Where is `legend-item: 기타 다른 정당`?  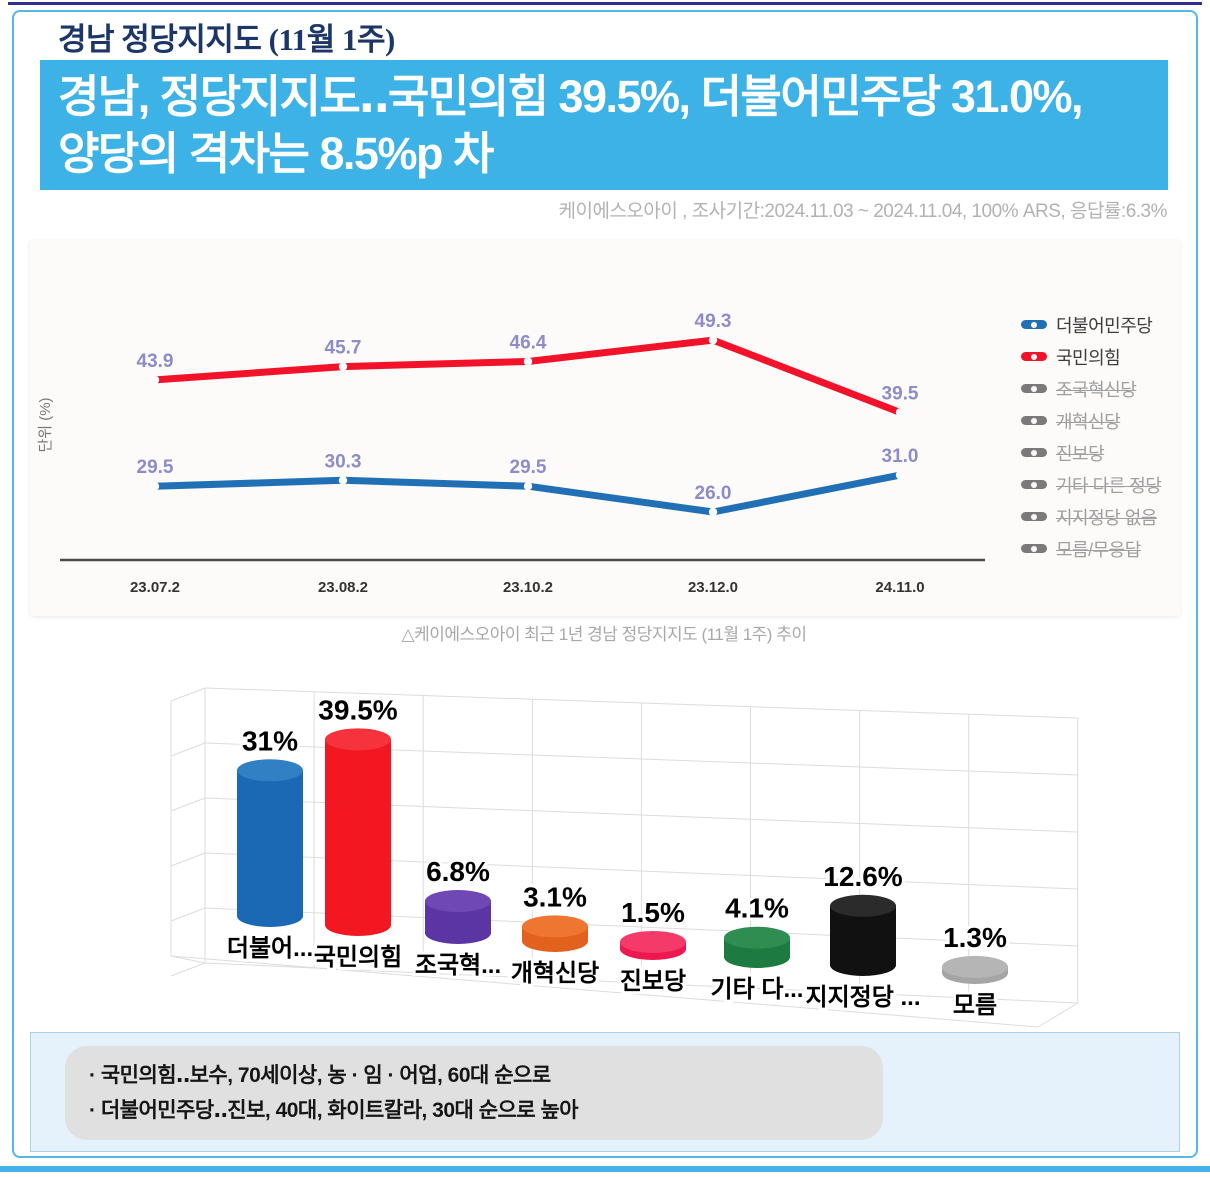
legend-item: 기타 다른 정당 is located at coordinates (1091, 485).